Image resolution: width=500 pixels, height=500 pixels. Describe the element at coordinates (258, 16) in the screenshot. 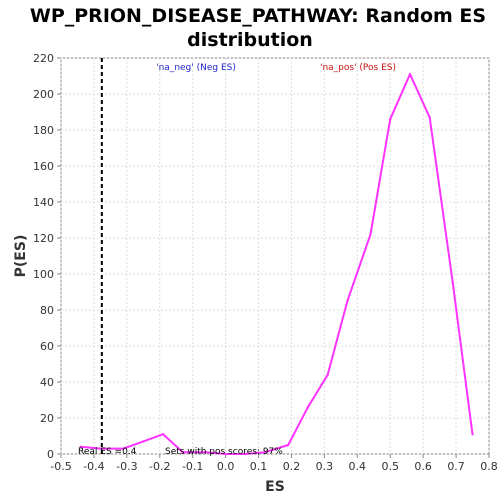

I see `chart-title-line1: WP_PRION_DISEASE_PATHWAY: Random ES` at that location.